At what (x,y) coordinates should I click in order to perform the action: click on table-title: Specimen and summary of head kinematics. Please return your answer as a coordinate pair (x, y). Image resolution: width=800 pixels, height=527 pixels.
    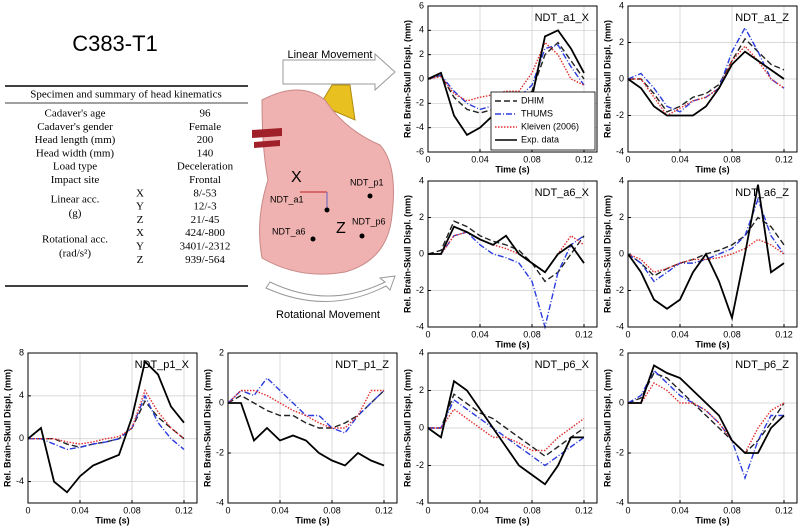
    Looking at the image, I should click on (126, 95).